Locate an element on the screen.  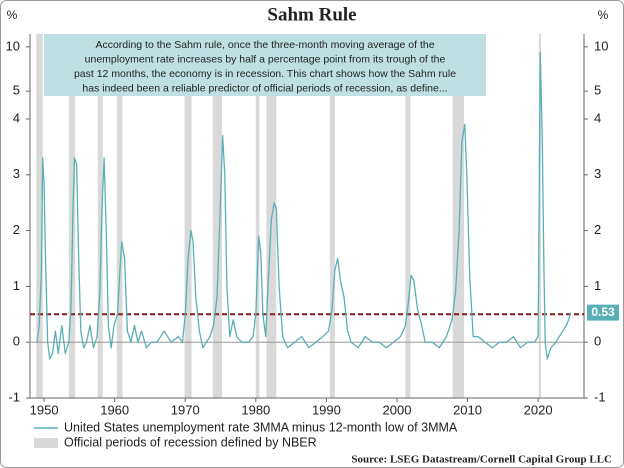
y-tick-label-right: 3 is located at coordinates (597, 173).